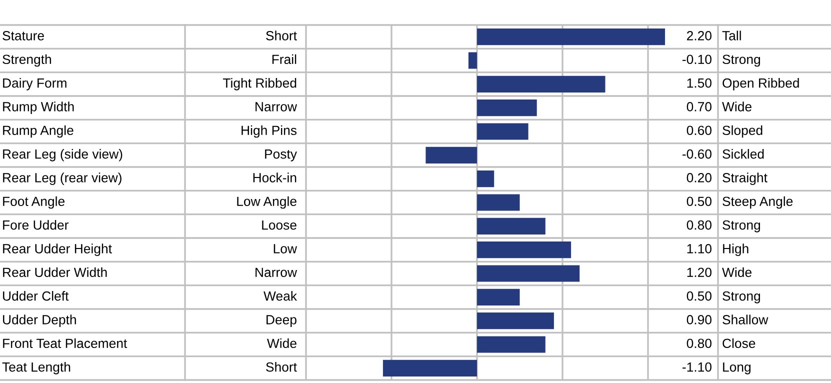 This screenshot has width=831, height=383. What do you see at coordinates (731, 35) in the screenshot?
I see `text: Tall` at bounding box center [731, 35].